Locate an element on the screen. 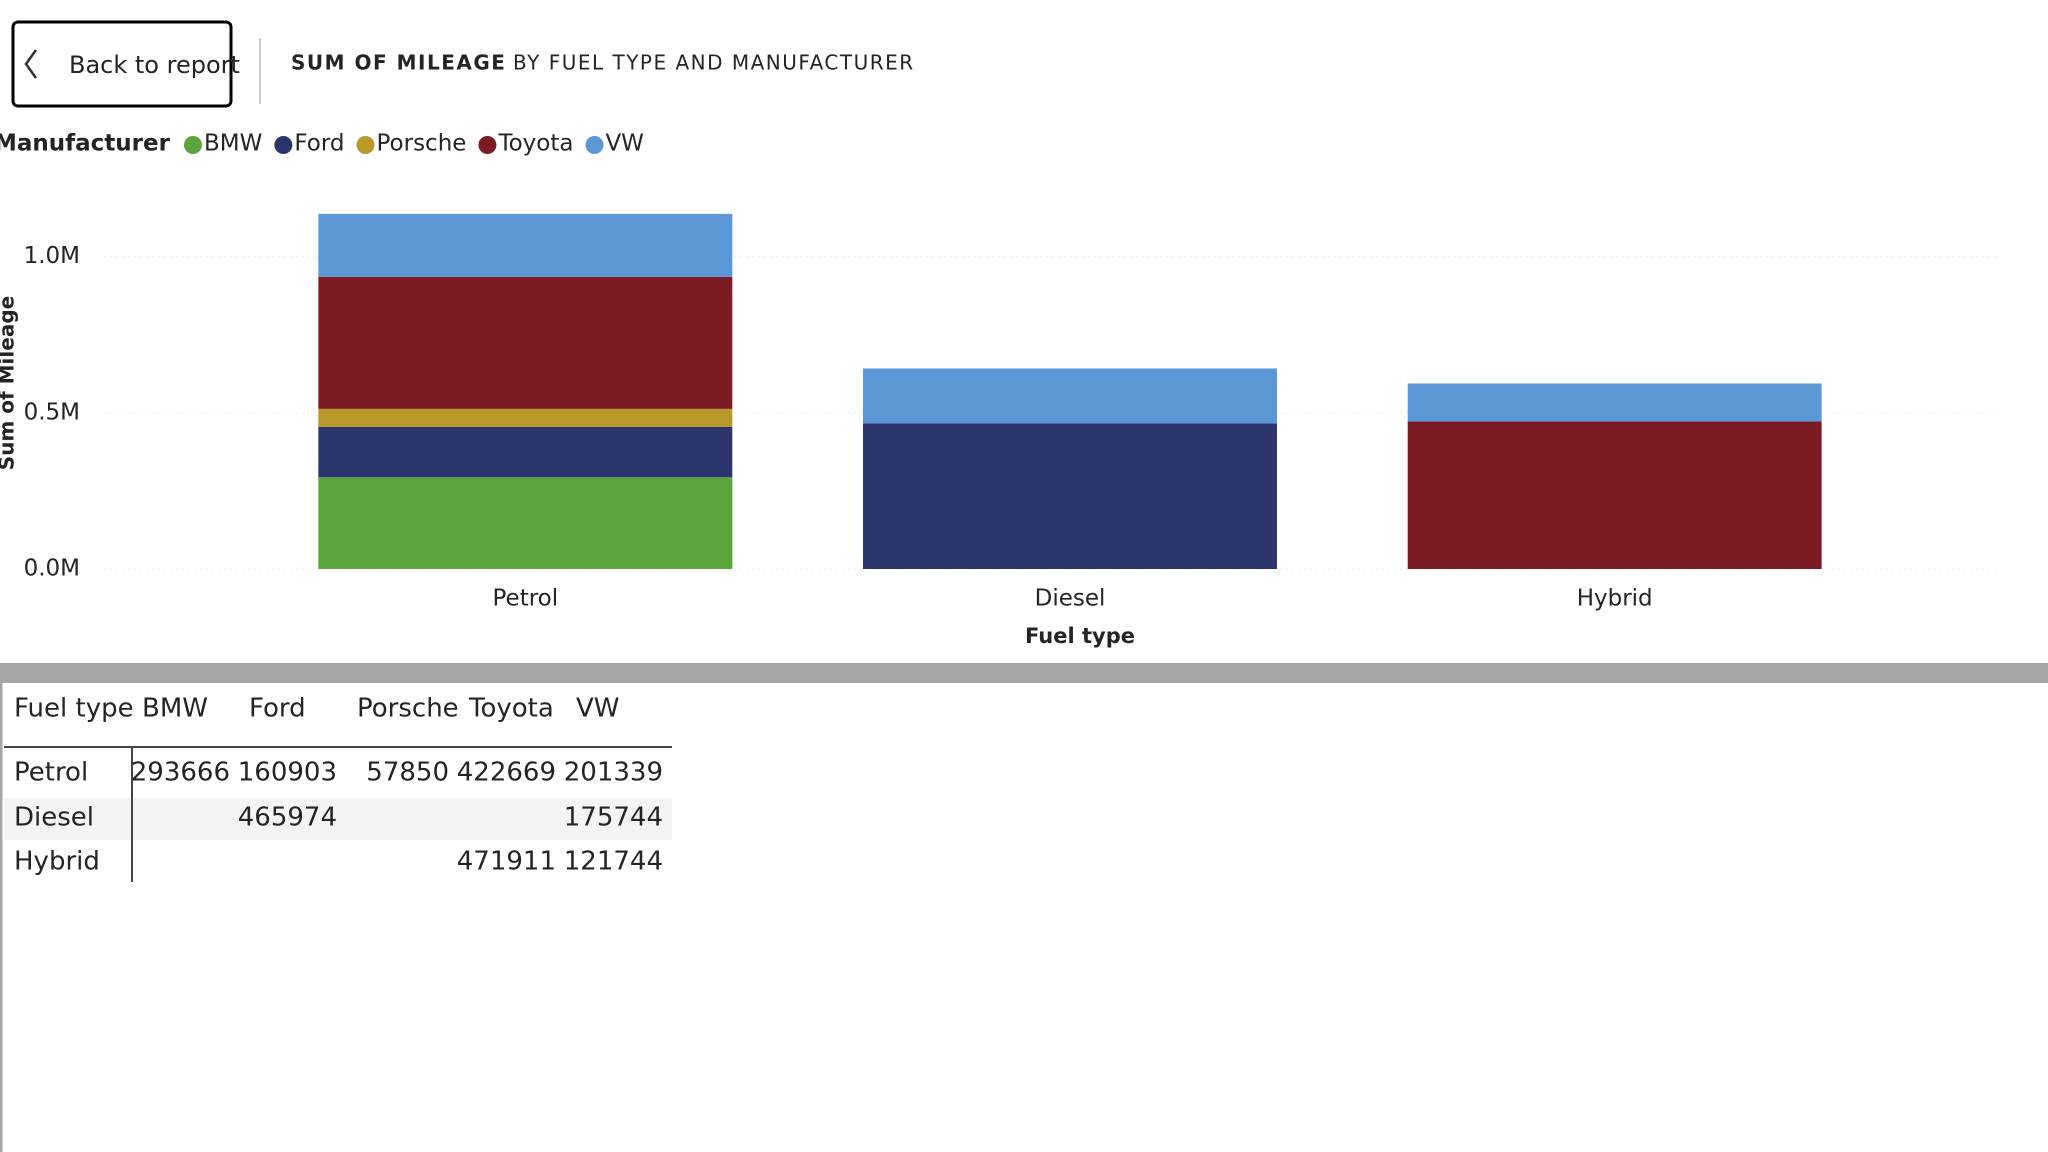 The height and width of the screenshot is (1152, 2048). row-header: Hybrid is located at coordinates (57, 862).